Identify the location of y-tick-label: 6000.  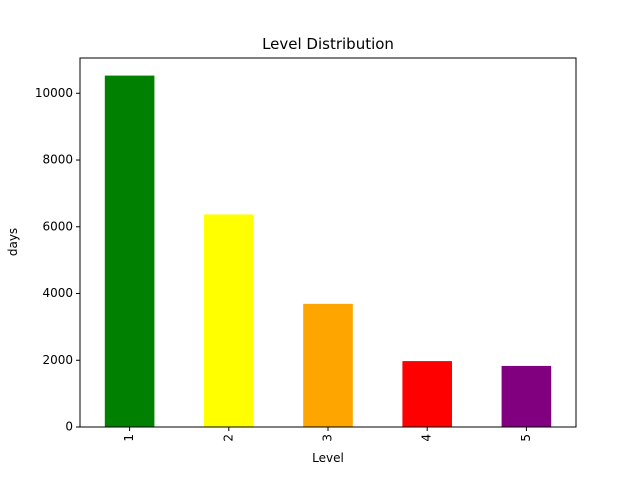
(57, 226).